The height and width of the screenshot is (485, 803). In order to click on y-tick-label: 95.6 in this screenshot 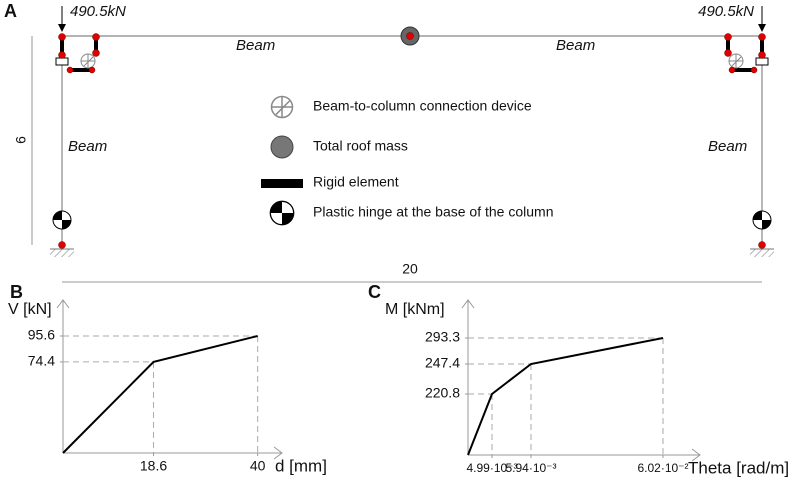, I will do `click(41, 335)`.